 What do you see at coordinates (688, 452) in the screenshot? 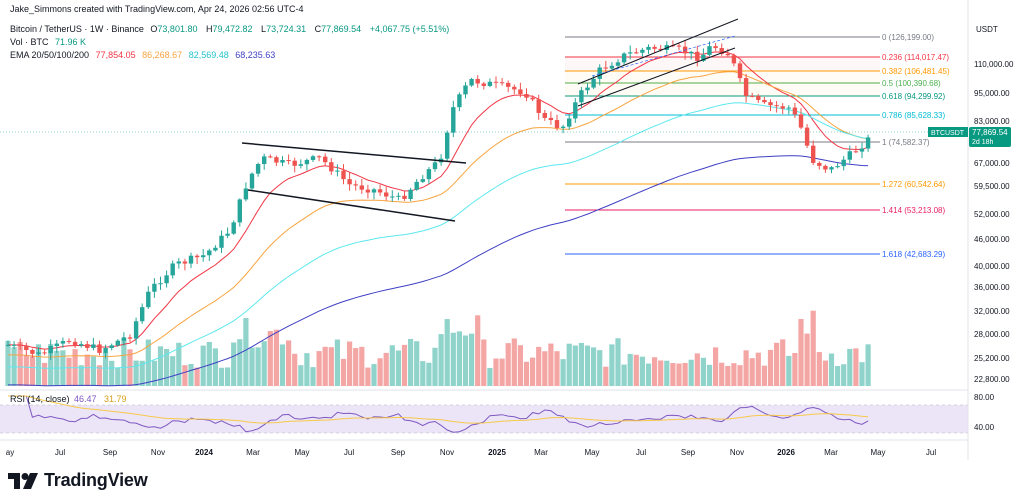
I see `time-tick-label: Sep` at bounding box center [688, 452].